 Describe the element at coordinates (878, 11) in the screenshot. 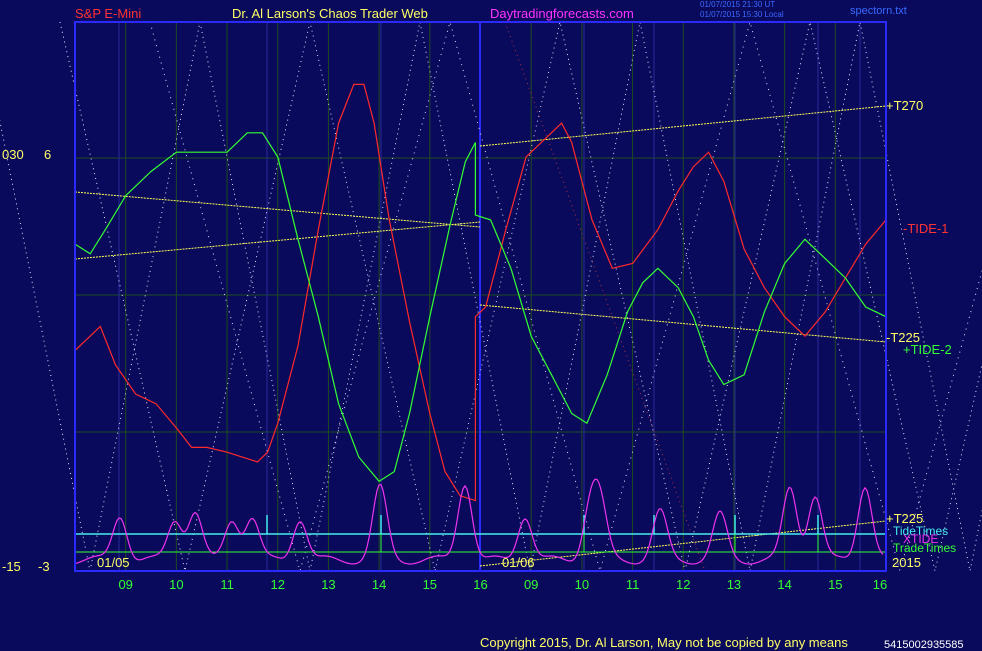

I see `file-label: spectorn.txt` at that location.